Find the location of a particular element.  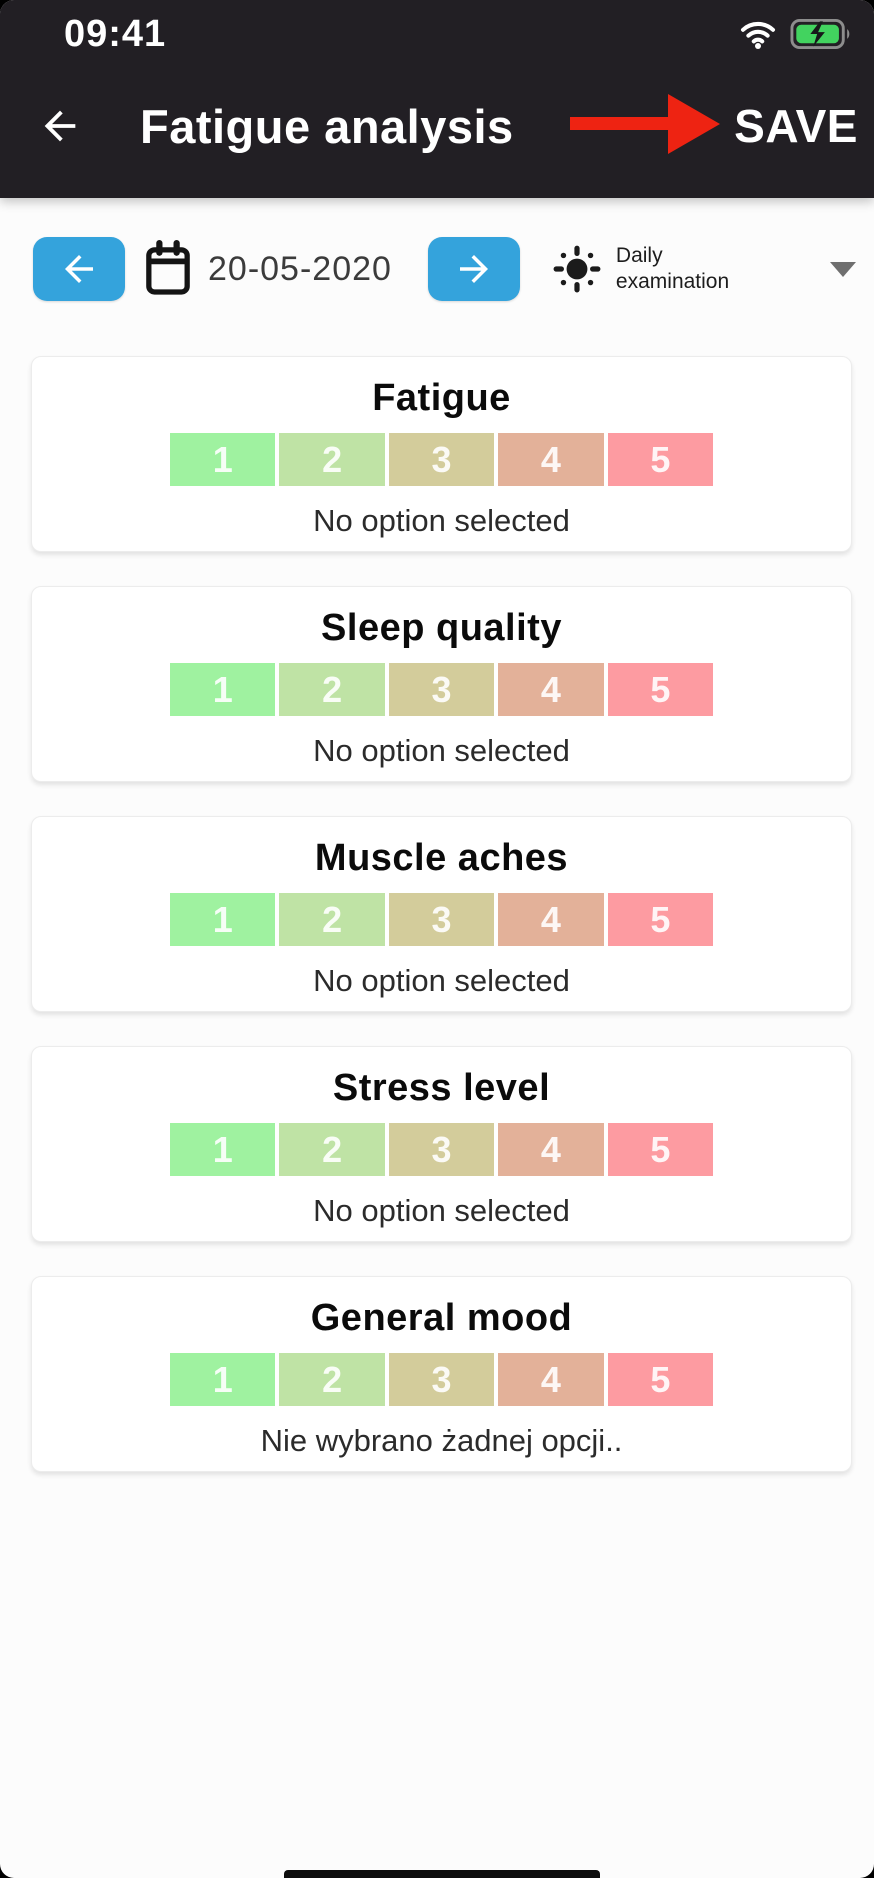

status-icons is located at coordinates (796, 34).